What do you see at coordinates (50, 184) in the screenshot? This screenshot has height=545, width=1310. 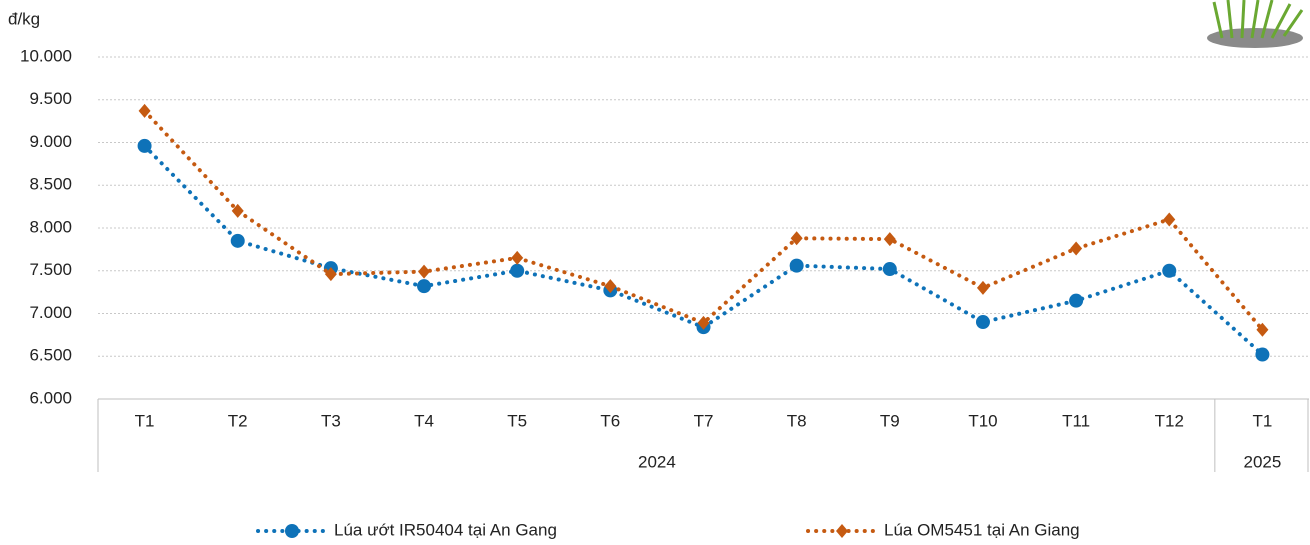 I see `y-tick-label: 8.500` at bounding box center [50, 184].